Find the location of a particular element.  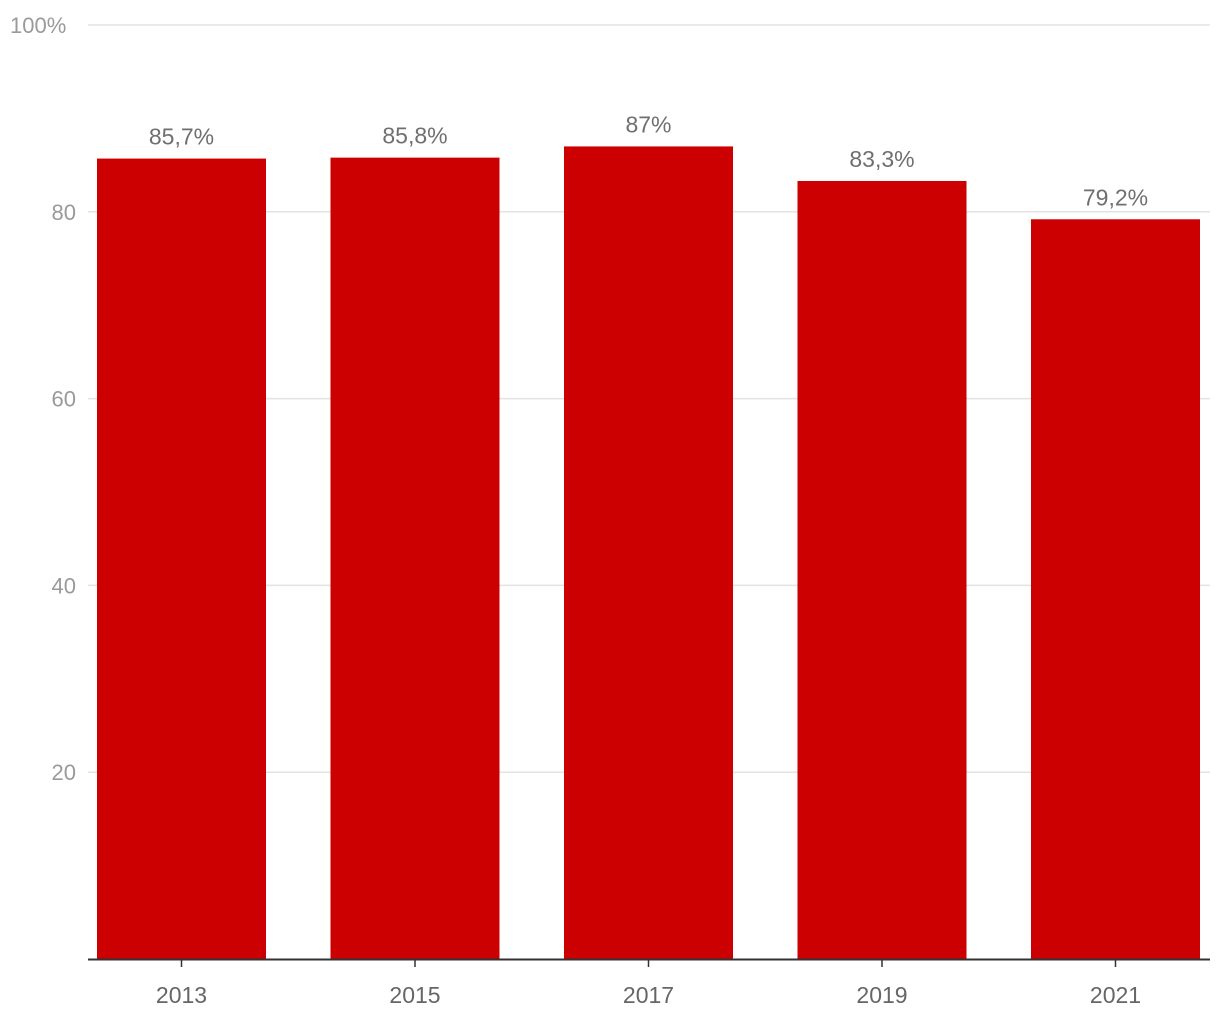

bar-value-label: 87% is located at coordinates (648, 124).